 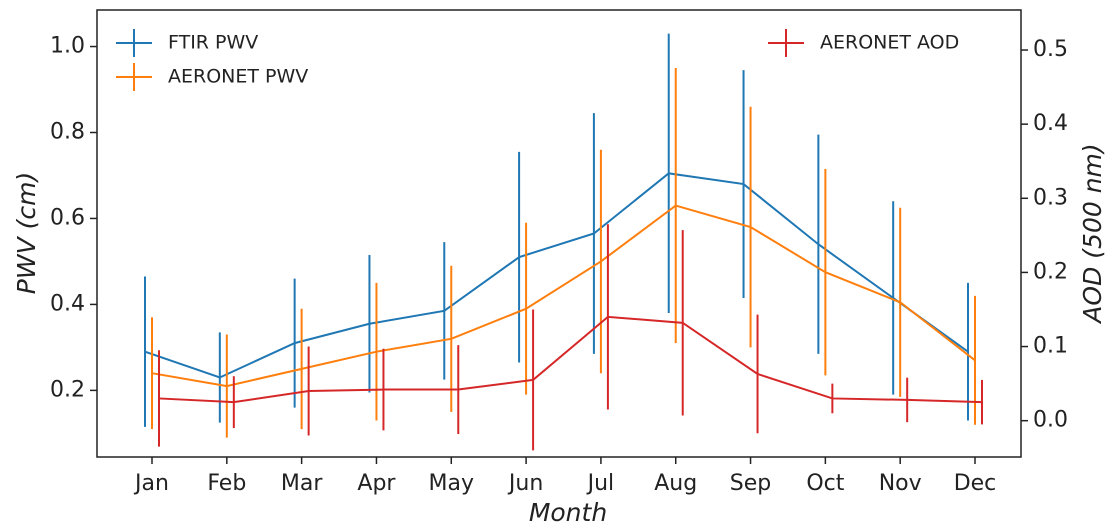 I want to click on x-tick-label: Oct, so click(x=825, y=483).